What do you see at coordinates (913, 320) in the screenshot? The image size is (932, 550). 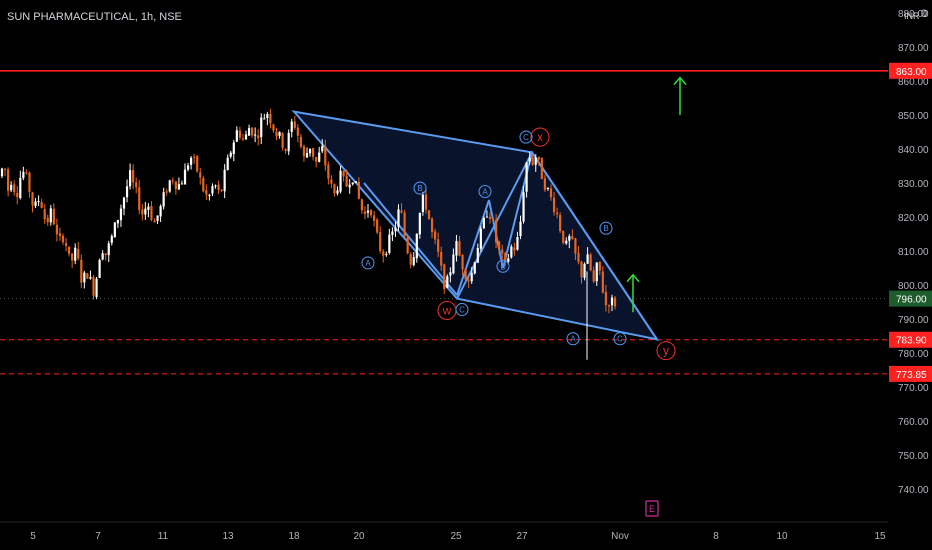 I see `price-tick-label: 790.00` at bounding box center [913, 320].